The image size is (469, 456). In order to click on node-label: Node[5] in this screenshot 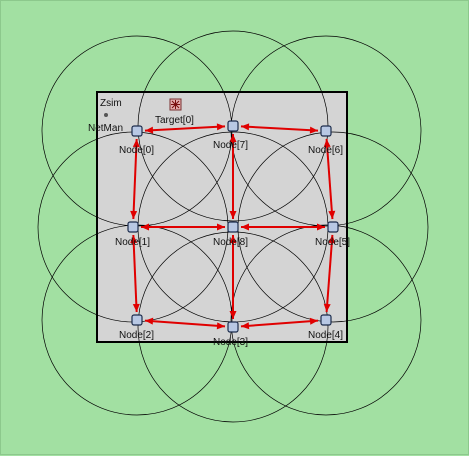, I will do `click(332, 242)`.